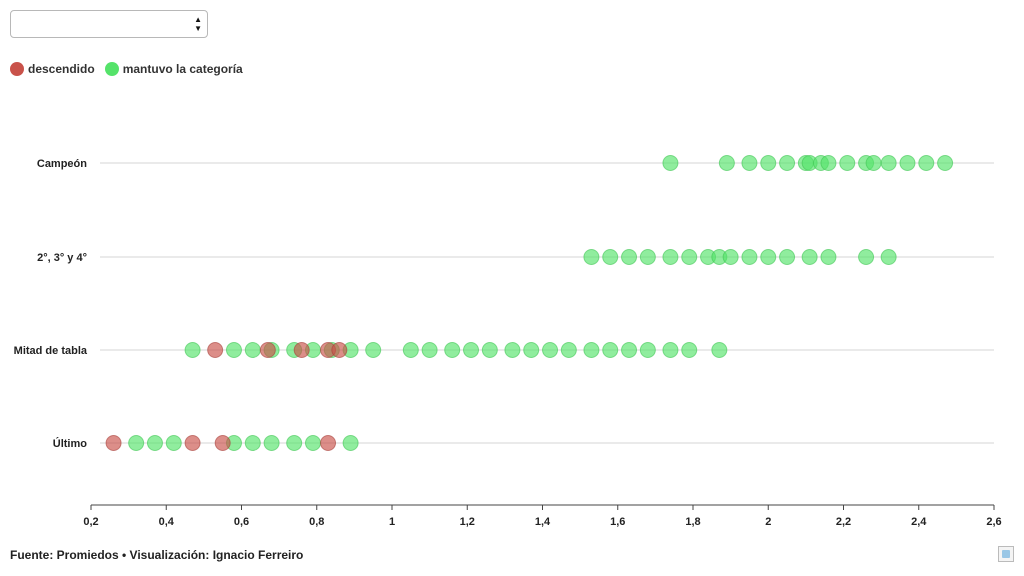 This screenshot has height=576, width=1024. I want to click on legend-item-mantuvo: mantuvo la categoría, so click(173, 69).